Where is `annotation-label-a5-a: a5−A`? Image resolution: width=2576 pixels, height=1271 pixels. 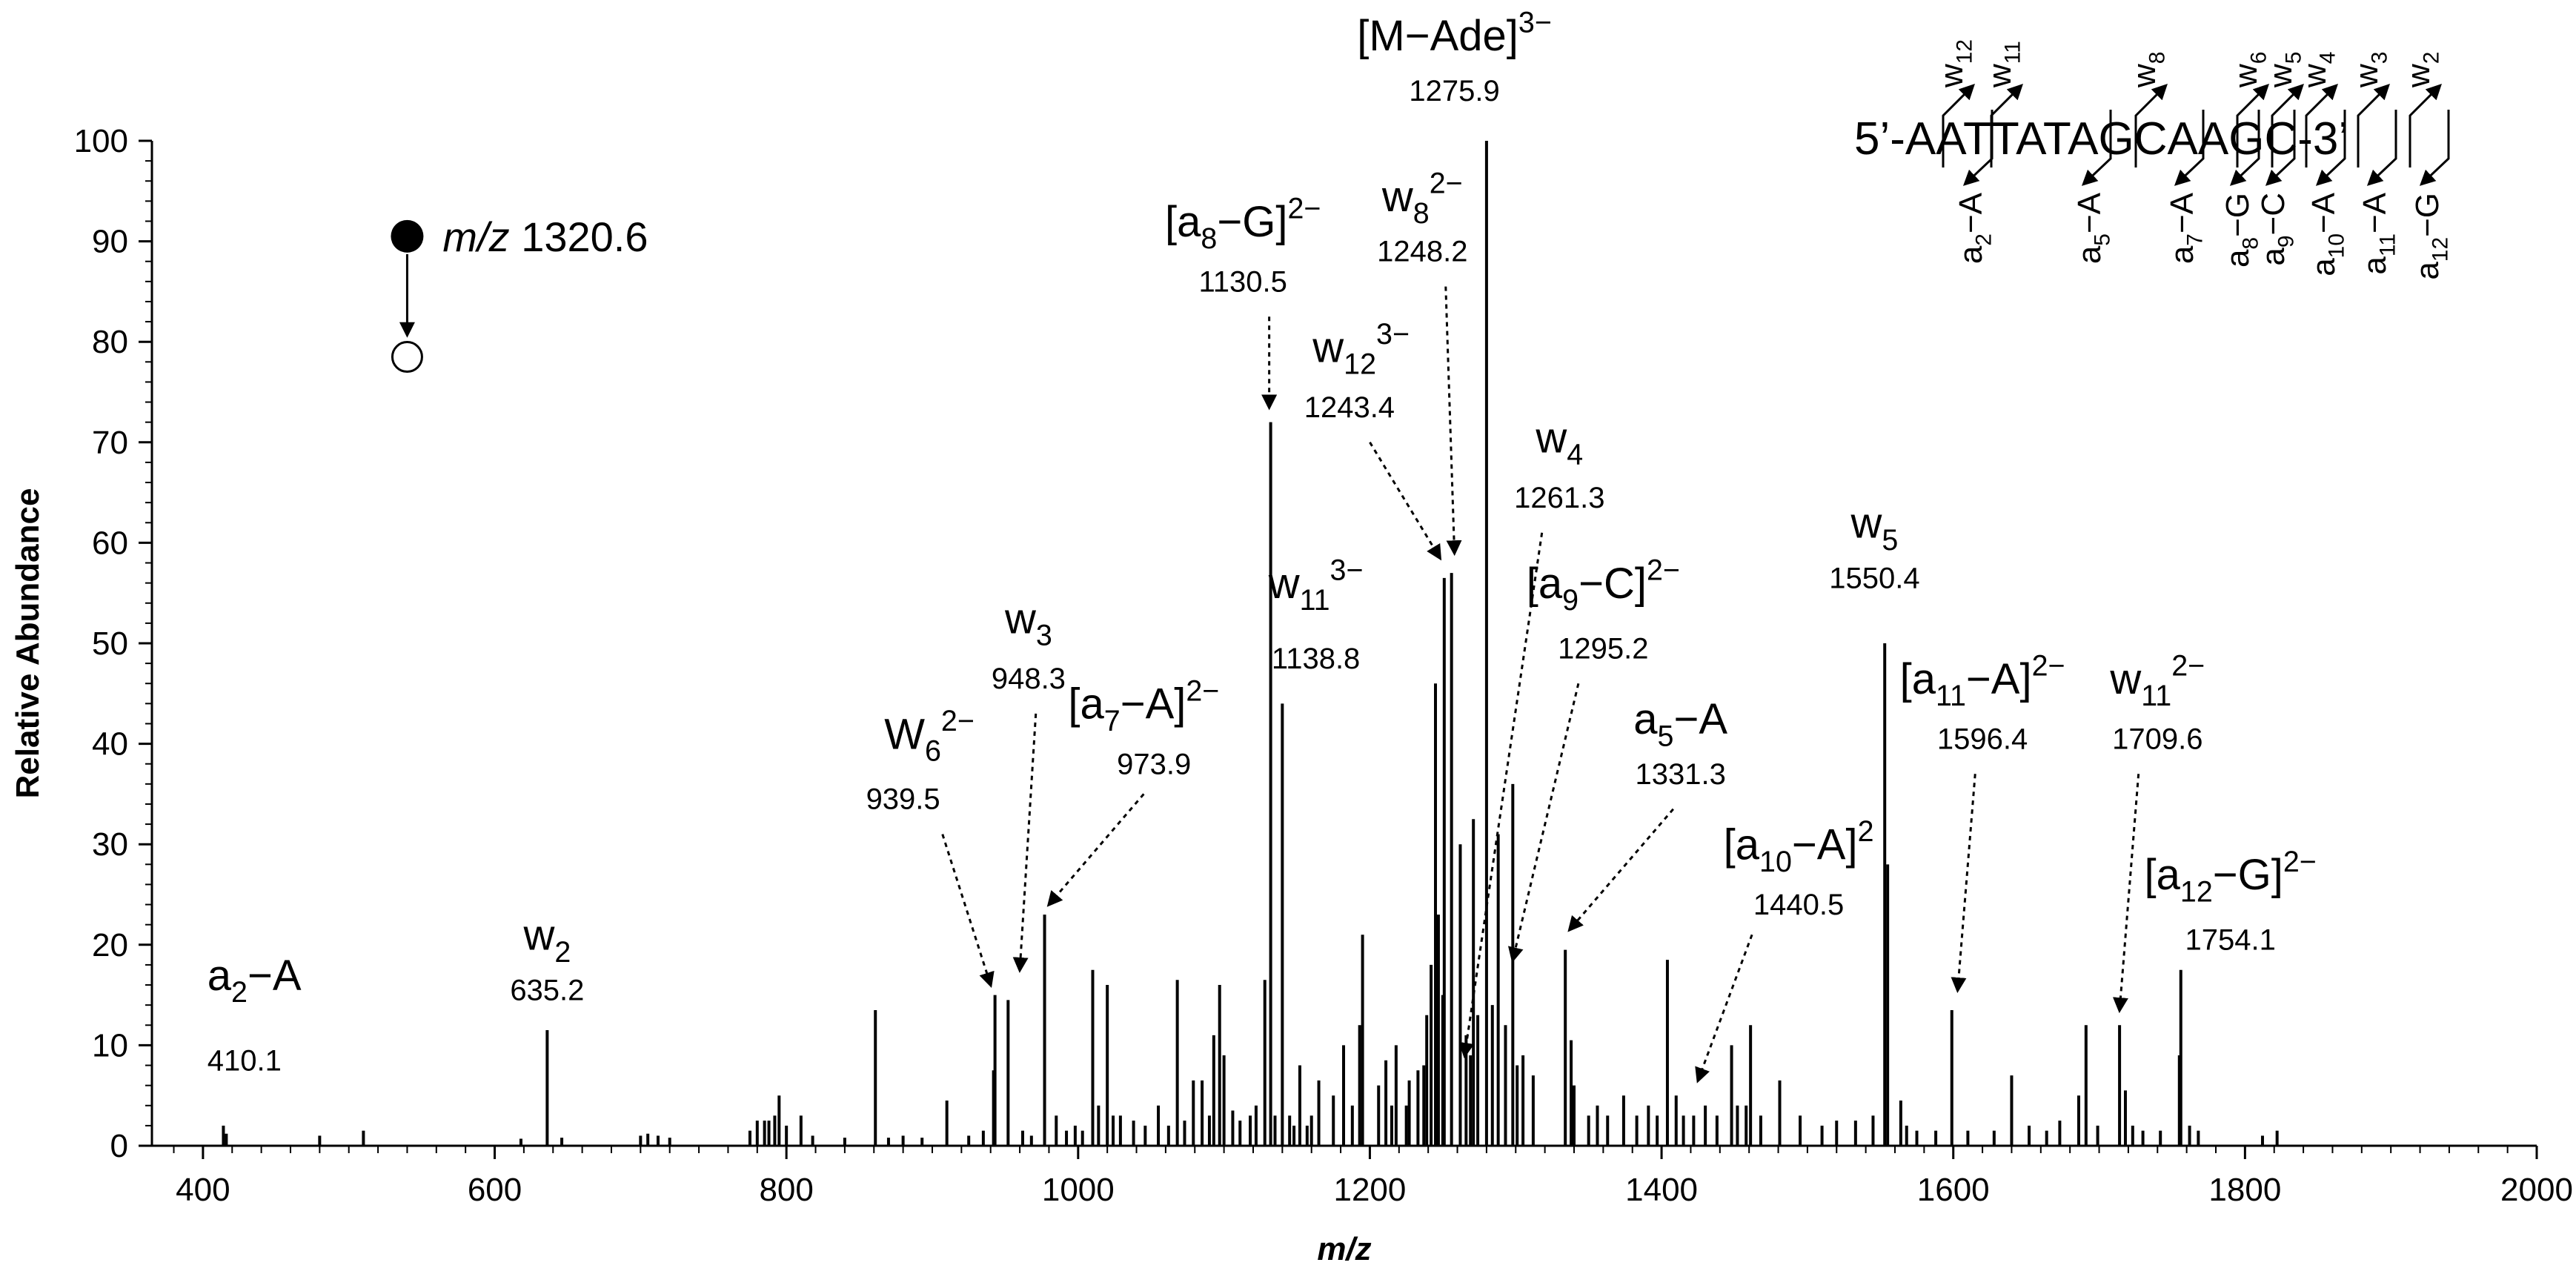 annotation-label-a5-a: a5−A is located at coordinates (1680, 723).